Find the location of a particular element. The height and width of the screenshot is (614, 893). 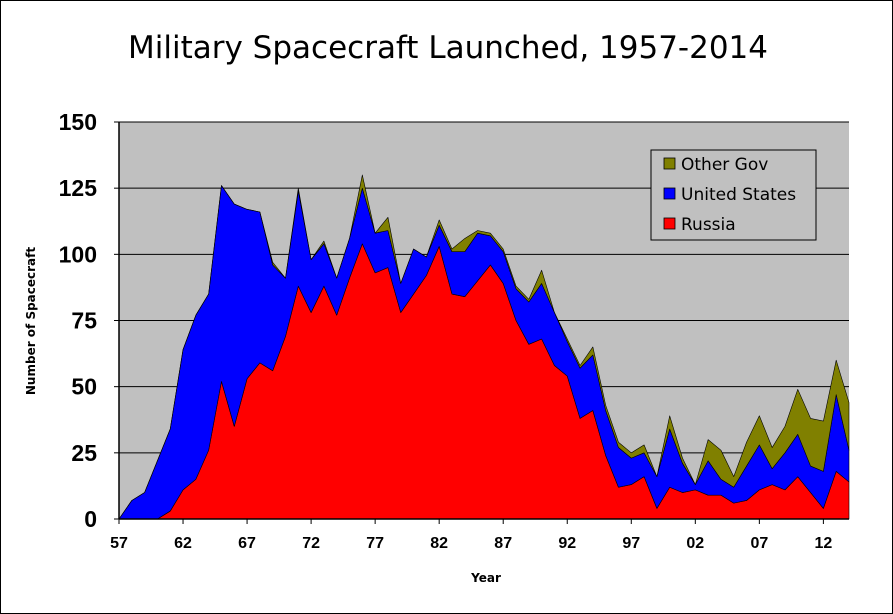

x-axis-label: Year is located at coordinates (485, 578).